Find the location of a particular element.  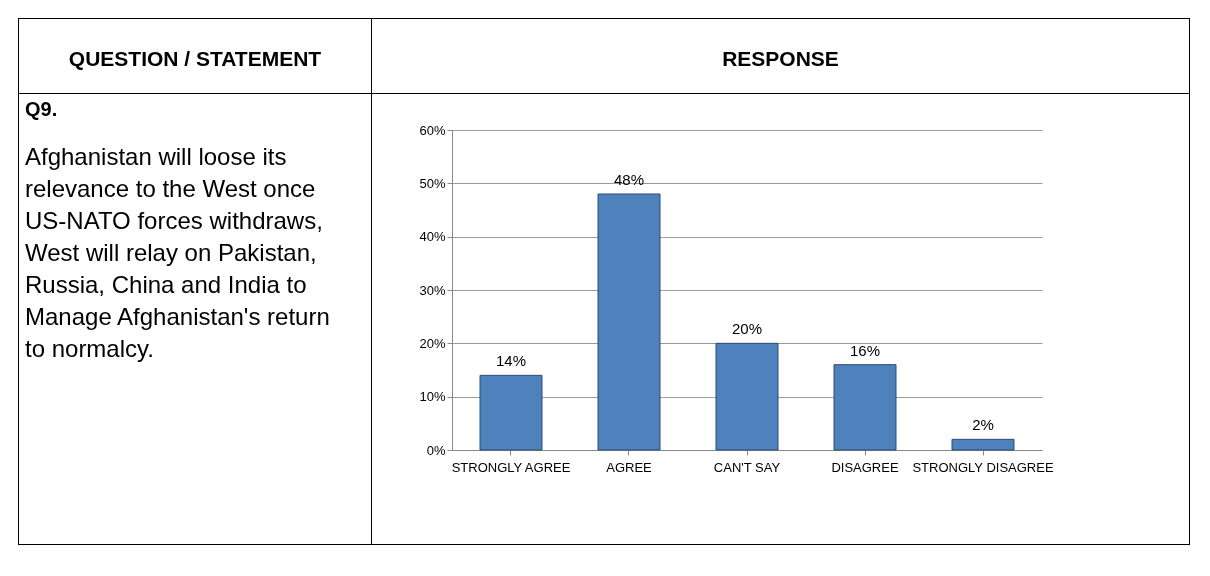

y-tick-label: 20% is located at coordinates (432, 343).